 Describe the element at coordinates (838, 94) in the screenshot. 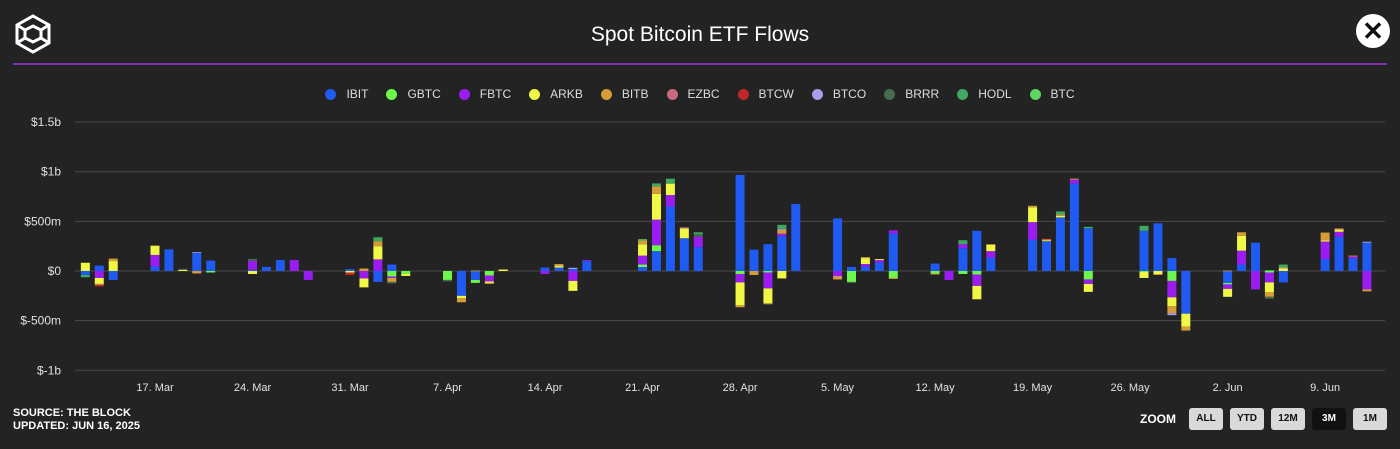

I see `legend-item-btco: BTCO` at that location.